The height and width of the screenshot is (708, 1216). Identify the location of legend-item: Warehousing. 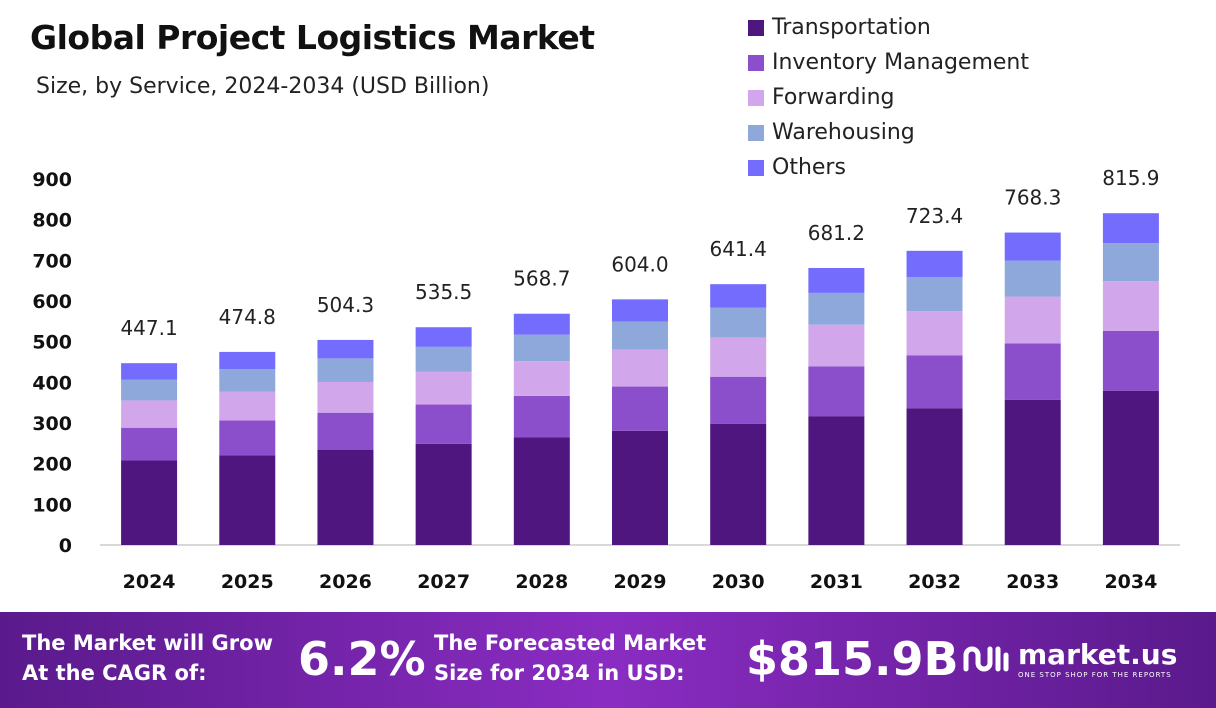
(888, 132).